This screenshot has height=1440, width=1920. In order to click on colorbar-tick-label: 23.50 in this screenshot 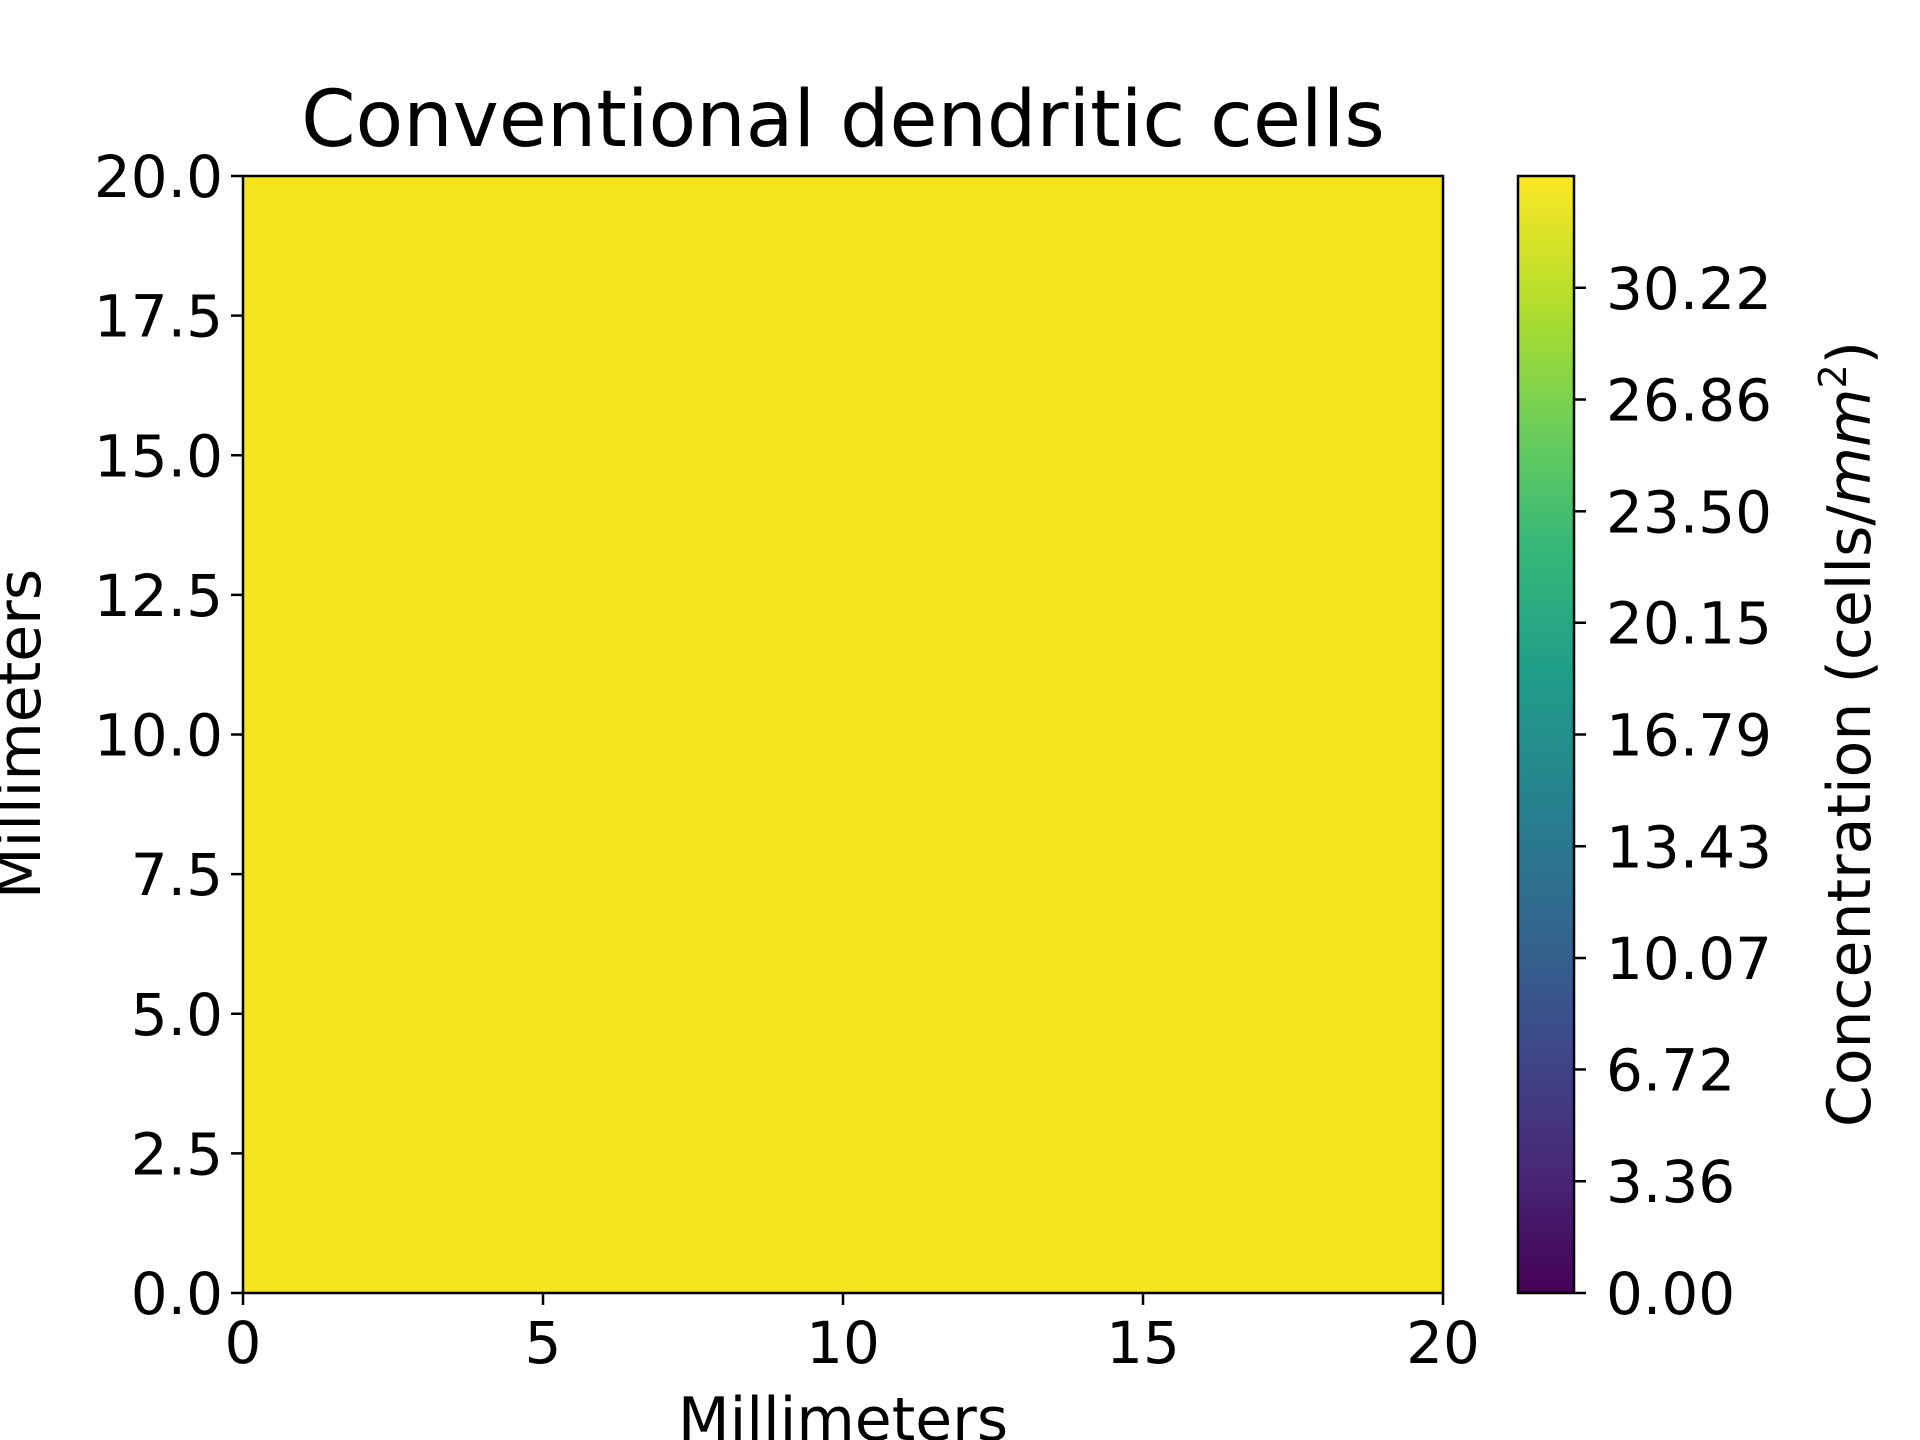, I will do `click(1689, 512)`.